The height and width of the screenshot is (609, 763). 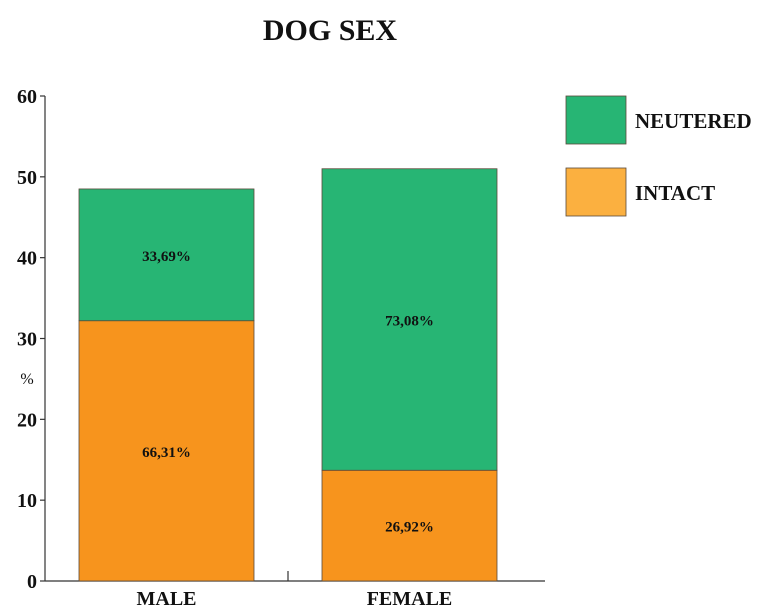 I want to click on y-tick-label: 20, so click(x=27, y=420).